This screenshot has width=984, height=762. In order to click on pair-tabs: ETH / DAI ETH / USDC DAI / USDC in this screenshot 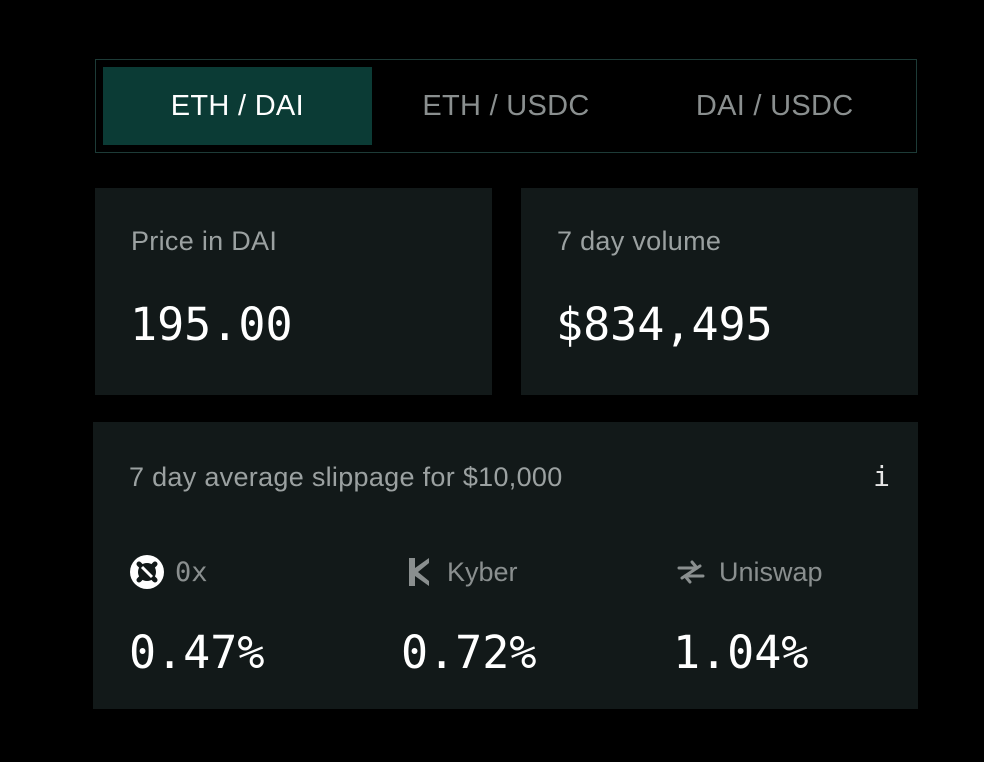, I will do `click(506, 106)`.